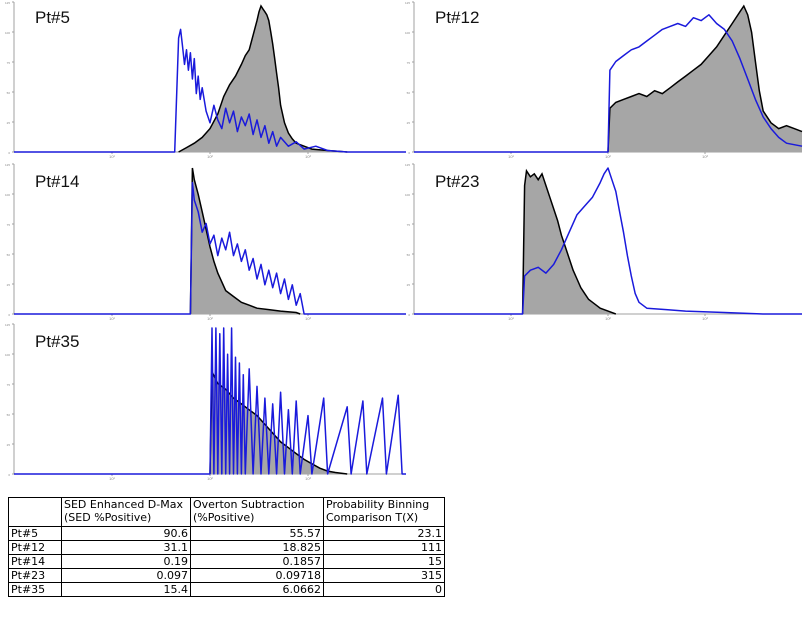 This screenshot has width=804, height=622. Describe the element at coordinates (257, 533) in the screenshot. I see `table-cell: 55.57` at that location.